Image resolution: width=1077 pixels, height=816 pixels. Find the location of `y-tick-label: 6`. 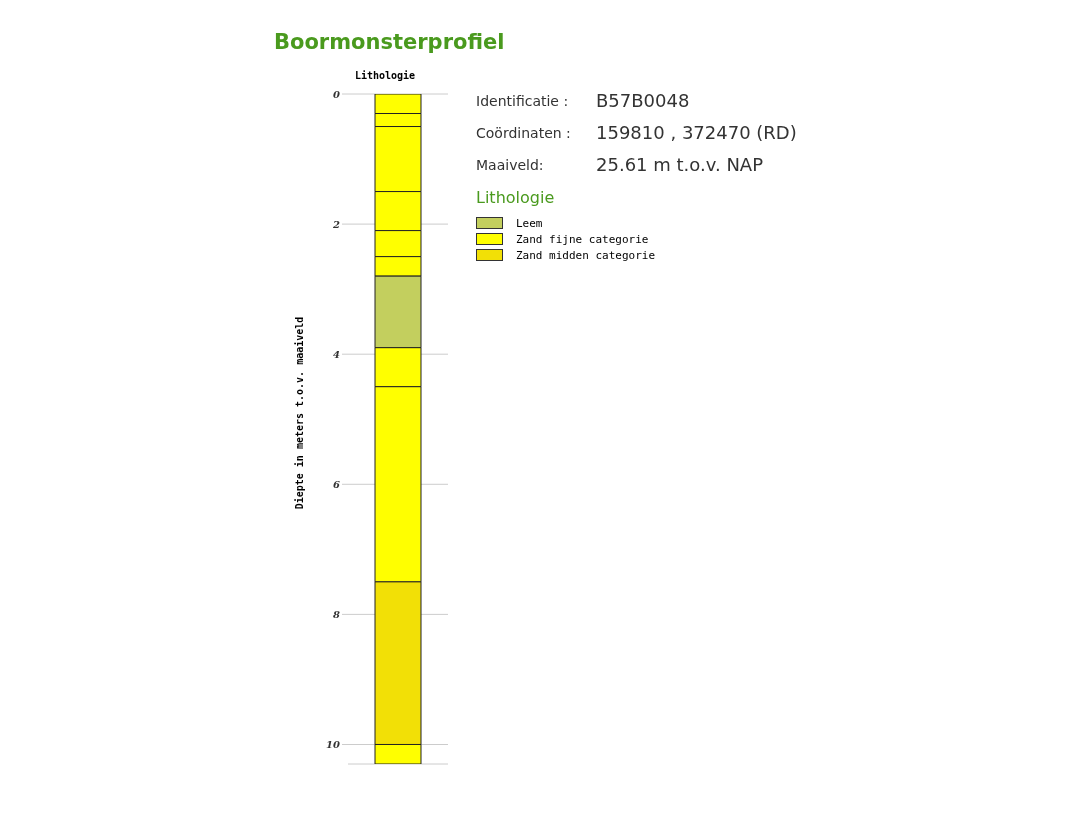

y-tick-label: 6 is located at coordinates (337, 484).